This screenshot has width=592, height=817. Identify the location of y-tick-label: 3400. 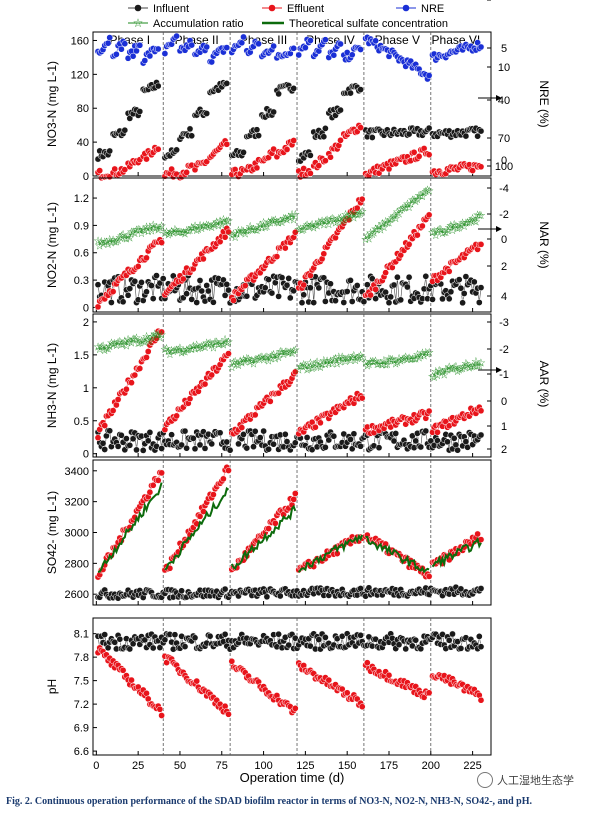
(77, 472).